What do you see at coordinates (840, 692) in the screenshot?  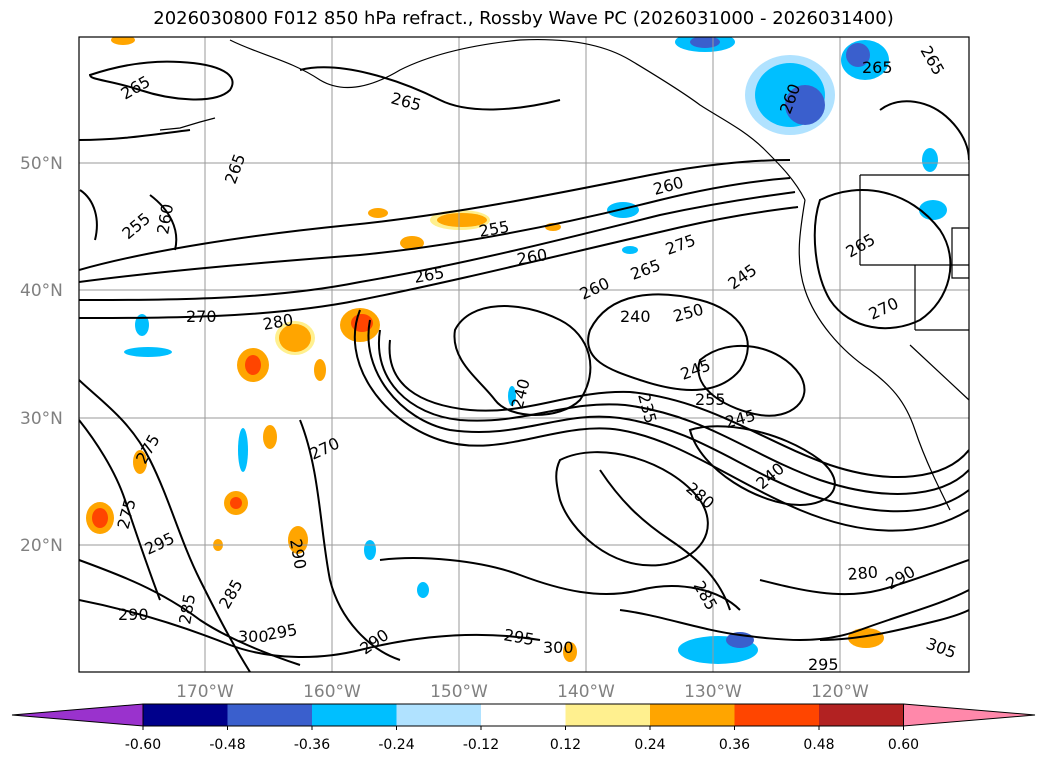 I see `lon-label: 120°W` at bounding box center [840, 692].